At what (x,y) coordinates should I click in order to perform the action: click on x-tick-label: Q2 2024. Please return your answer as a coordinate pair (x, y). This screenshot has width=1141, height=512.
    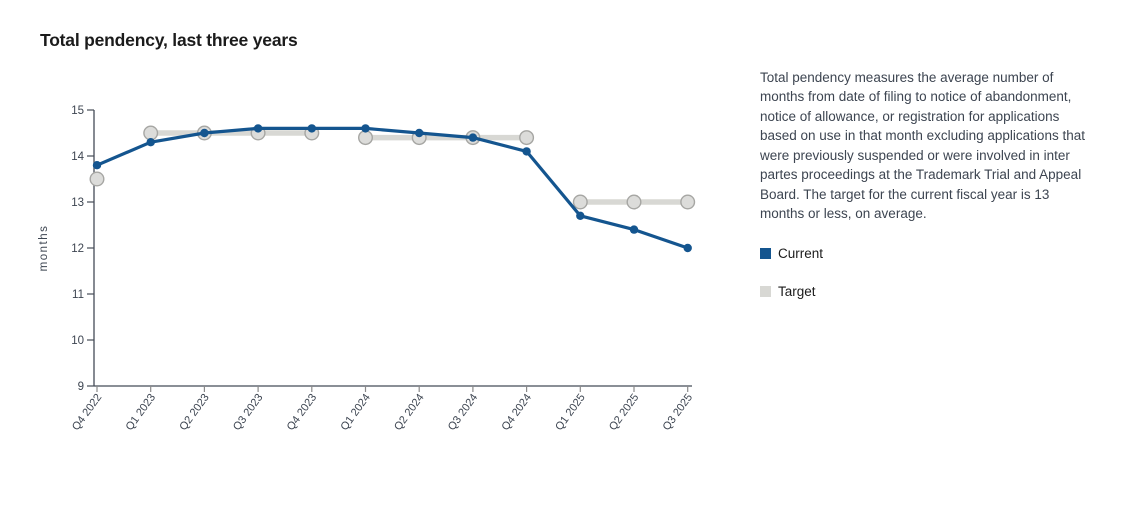
    Looking at the image, I should click on (409, 412).